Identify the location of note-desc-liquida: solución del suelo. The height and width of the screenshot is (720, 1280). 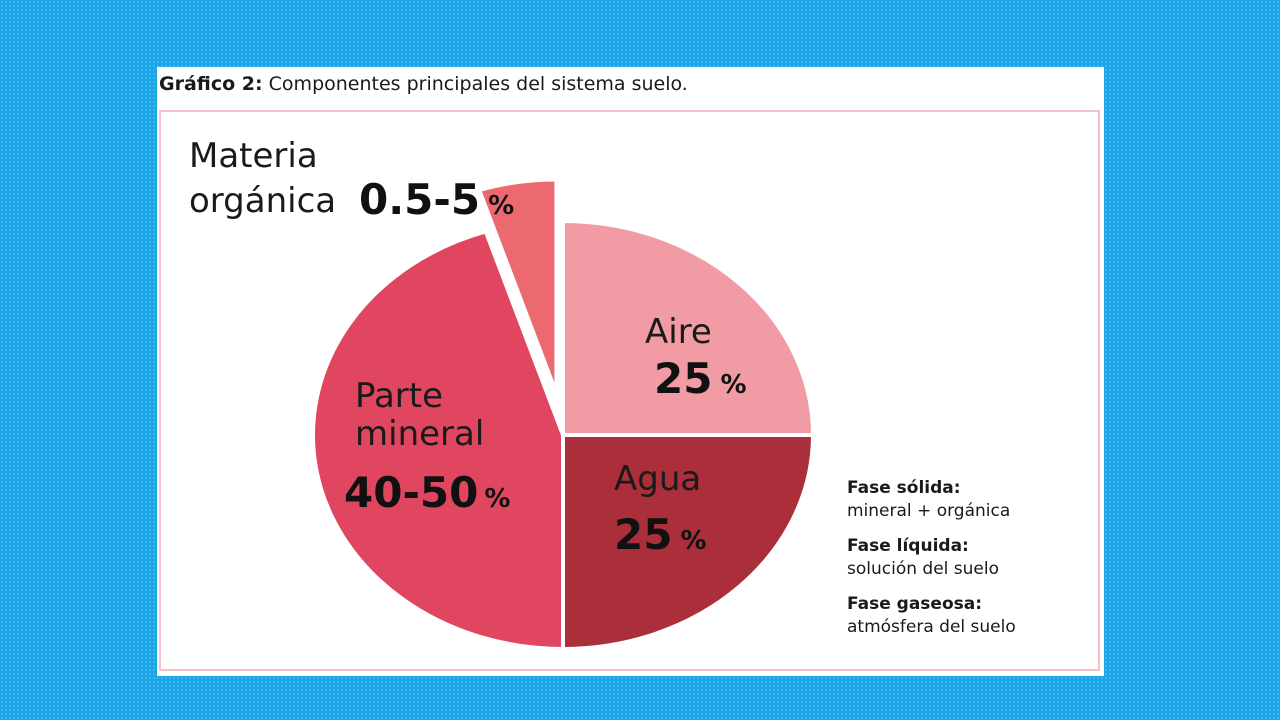
(923, 569).